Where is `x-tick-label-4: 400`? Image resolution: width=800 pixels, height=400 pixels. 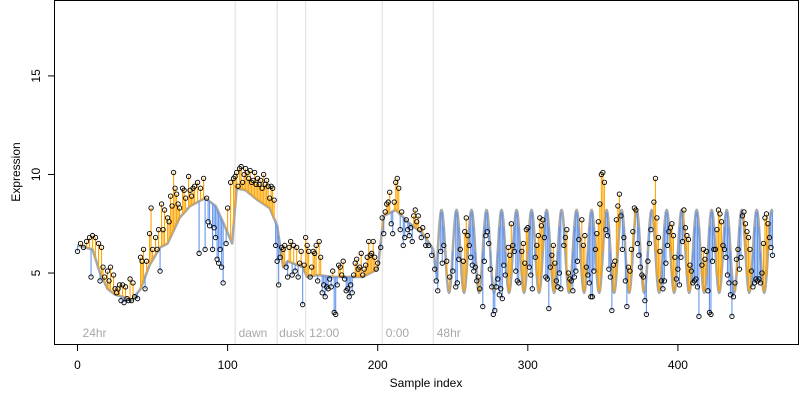 x-tick-label-4: 400 is located at coordinates (678, 365).